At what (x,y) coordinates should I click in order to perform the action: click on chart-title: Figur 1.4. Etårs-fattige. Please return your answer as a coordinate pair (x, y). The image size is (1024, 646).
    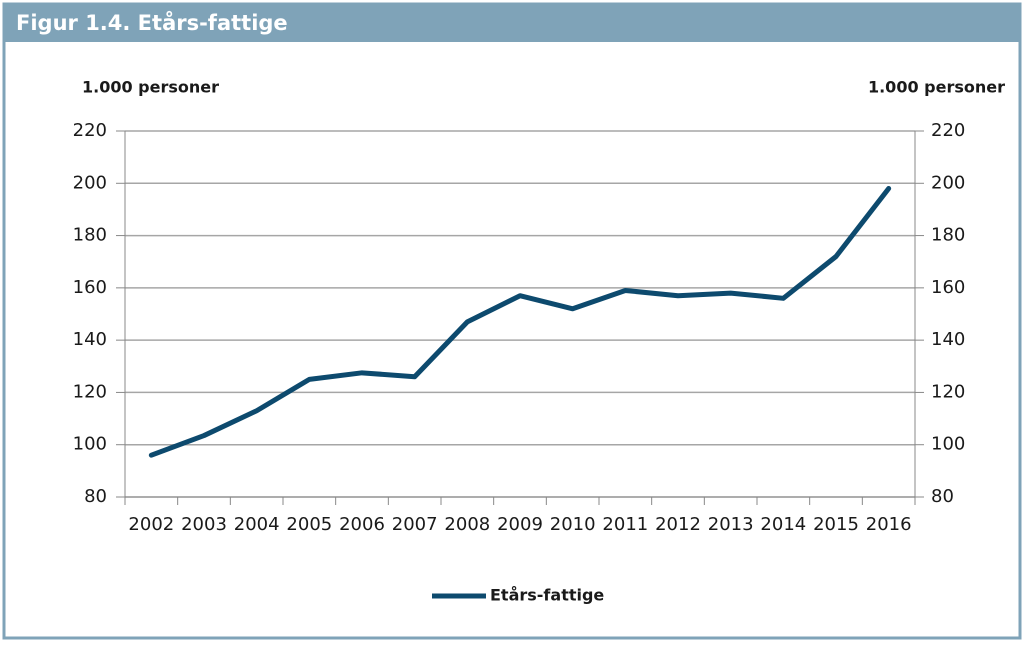
    Looking at the image, I should click on (152, 22).